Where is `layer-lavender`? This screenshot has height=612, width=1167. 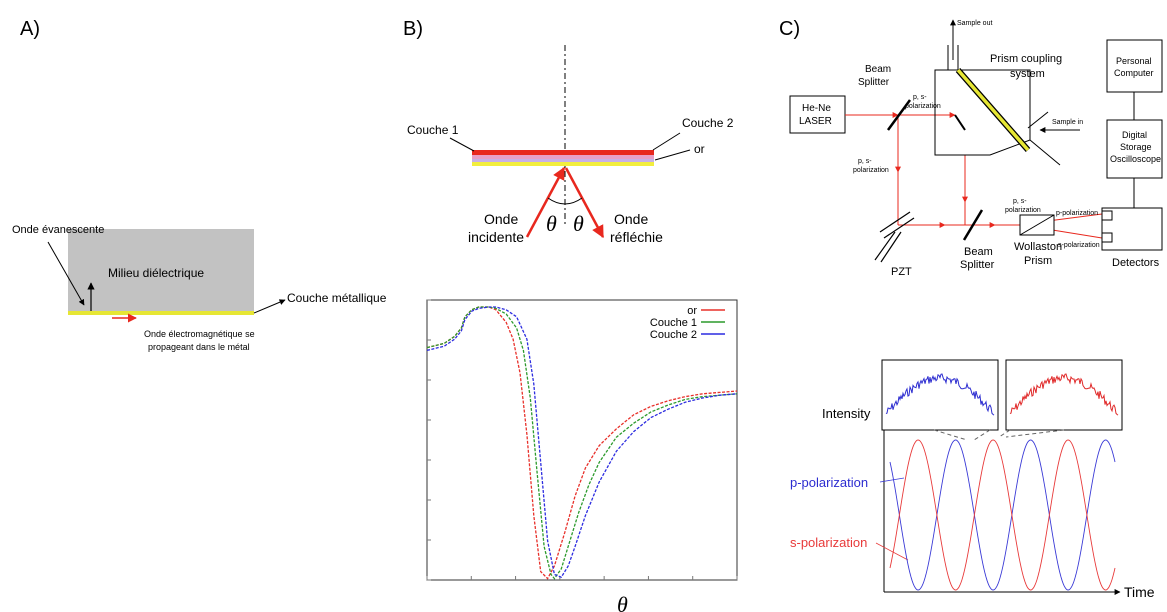
layer-lavender is located at coordinates (563, 160).